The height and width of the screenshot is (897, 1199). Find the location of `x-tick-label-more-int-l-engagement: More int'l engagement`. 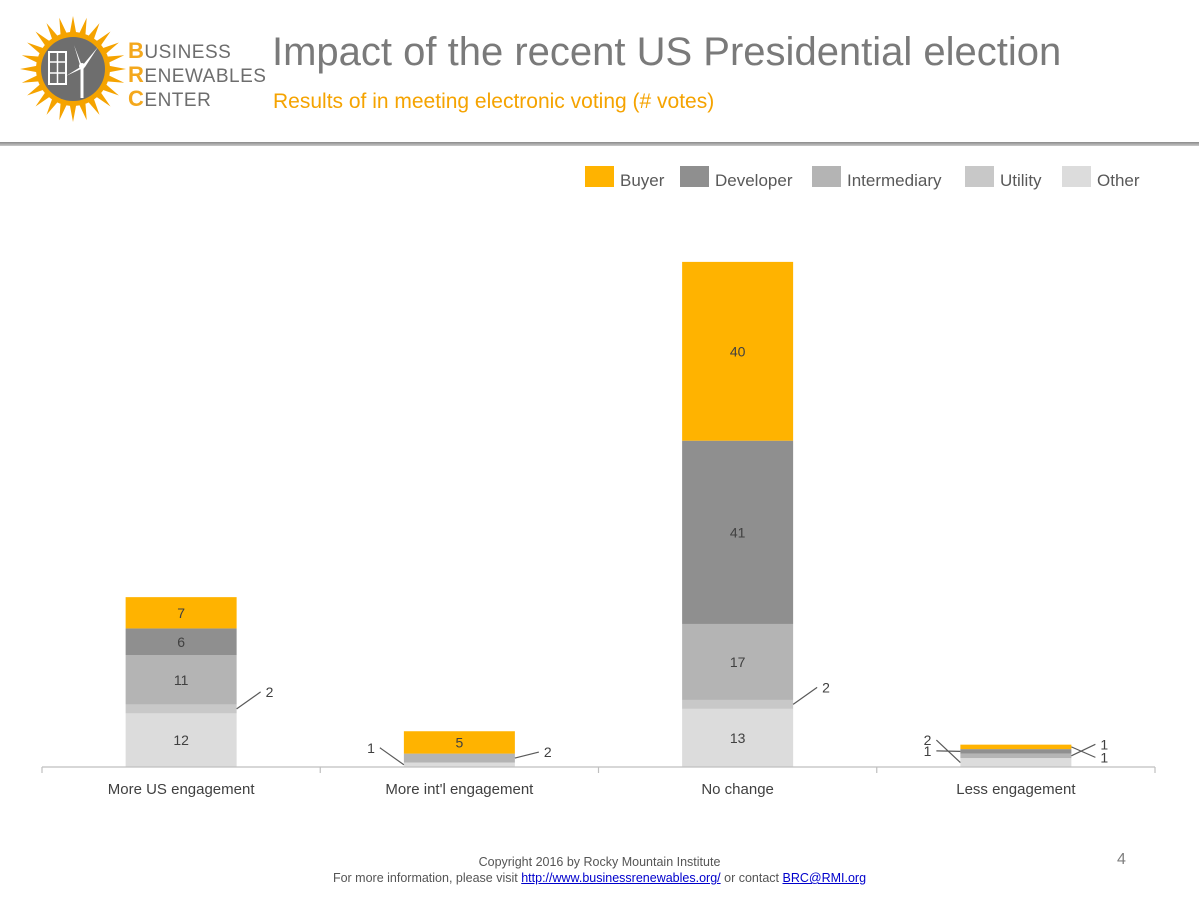

x-tick-label-more-int-l-engagement: More int'l engagement is located at coordinates (459, 789).